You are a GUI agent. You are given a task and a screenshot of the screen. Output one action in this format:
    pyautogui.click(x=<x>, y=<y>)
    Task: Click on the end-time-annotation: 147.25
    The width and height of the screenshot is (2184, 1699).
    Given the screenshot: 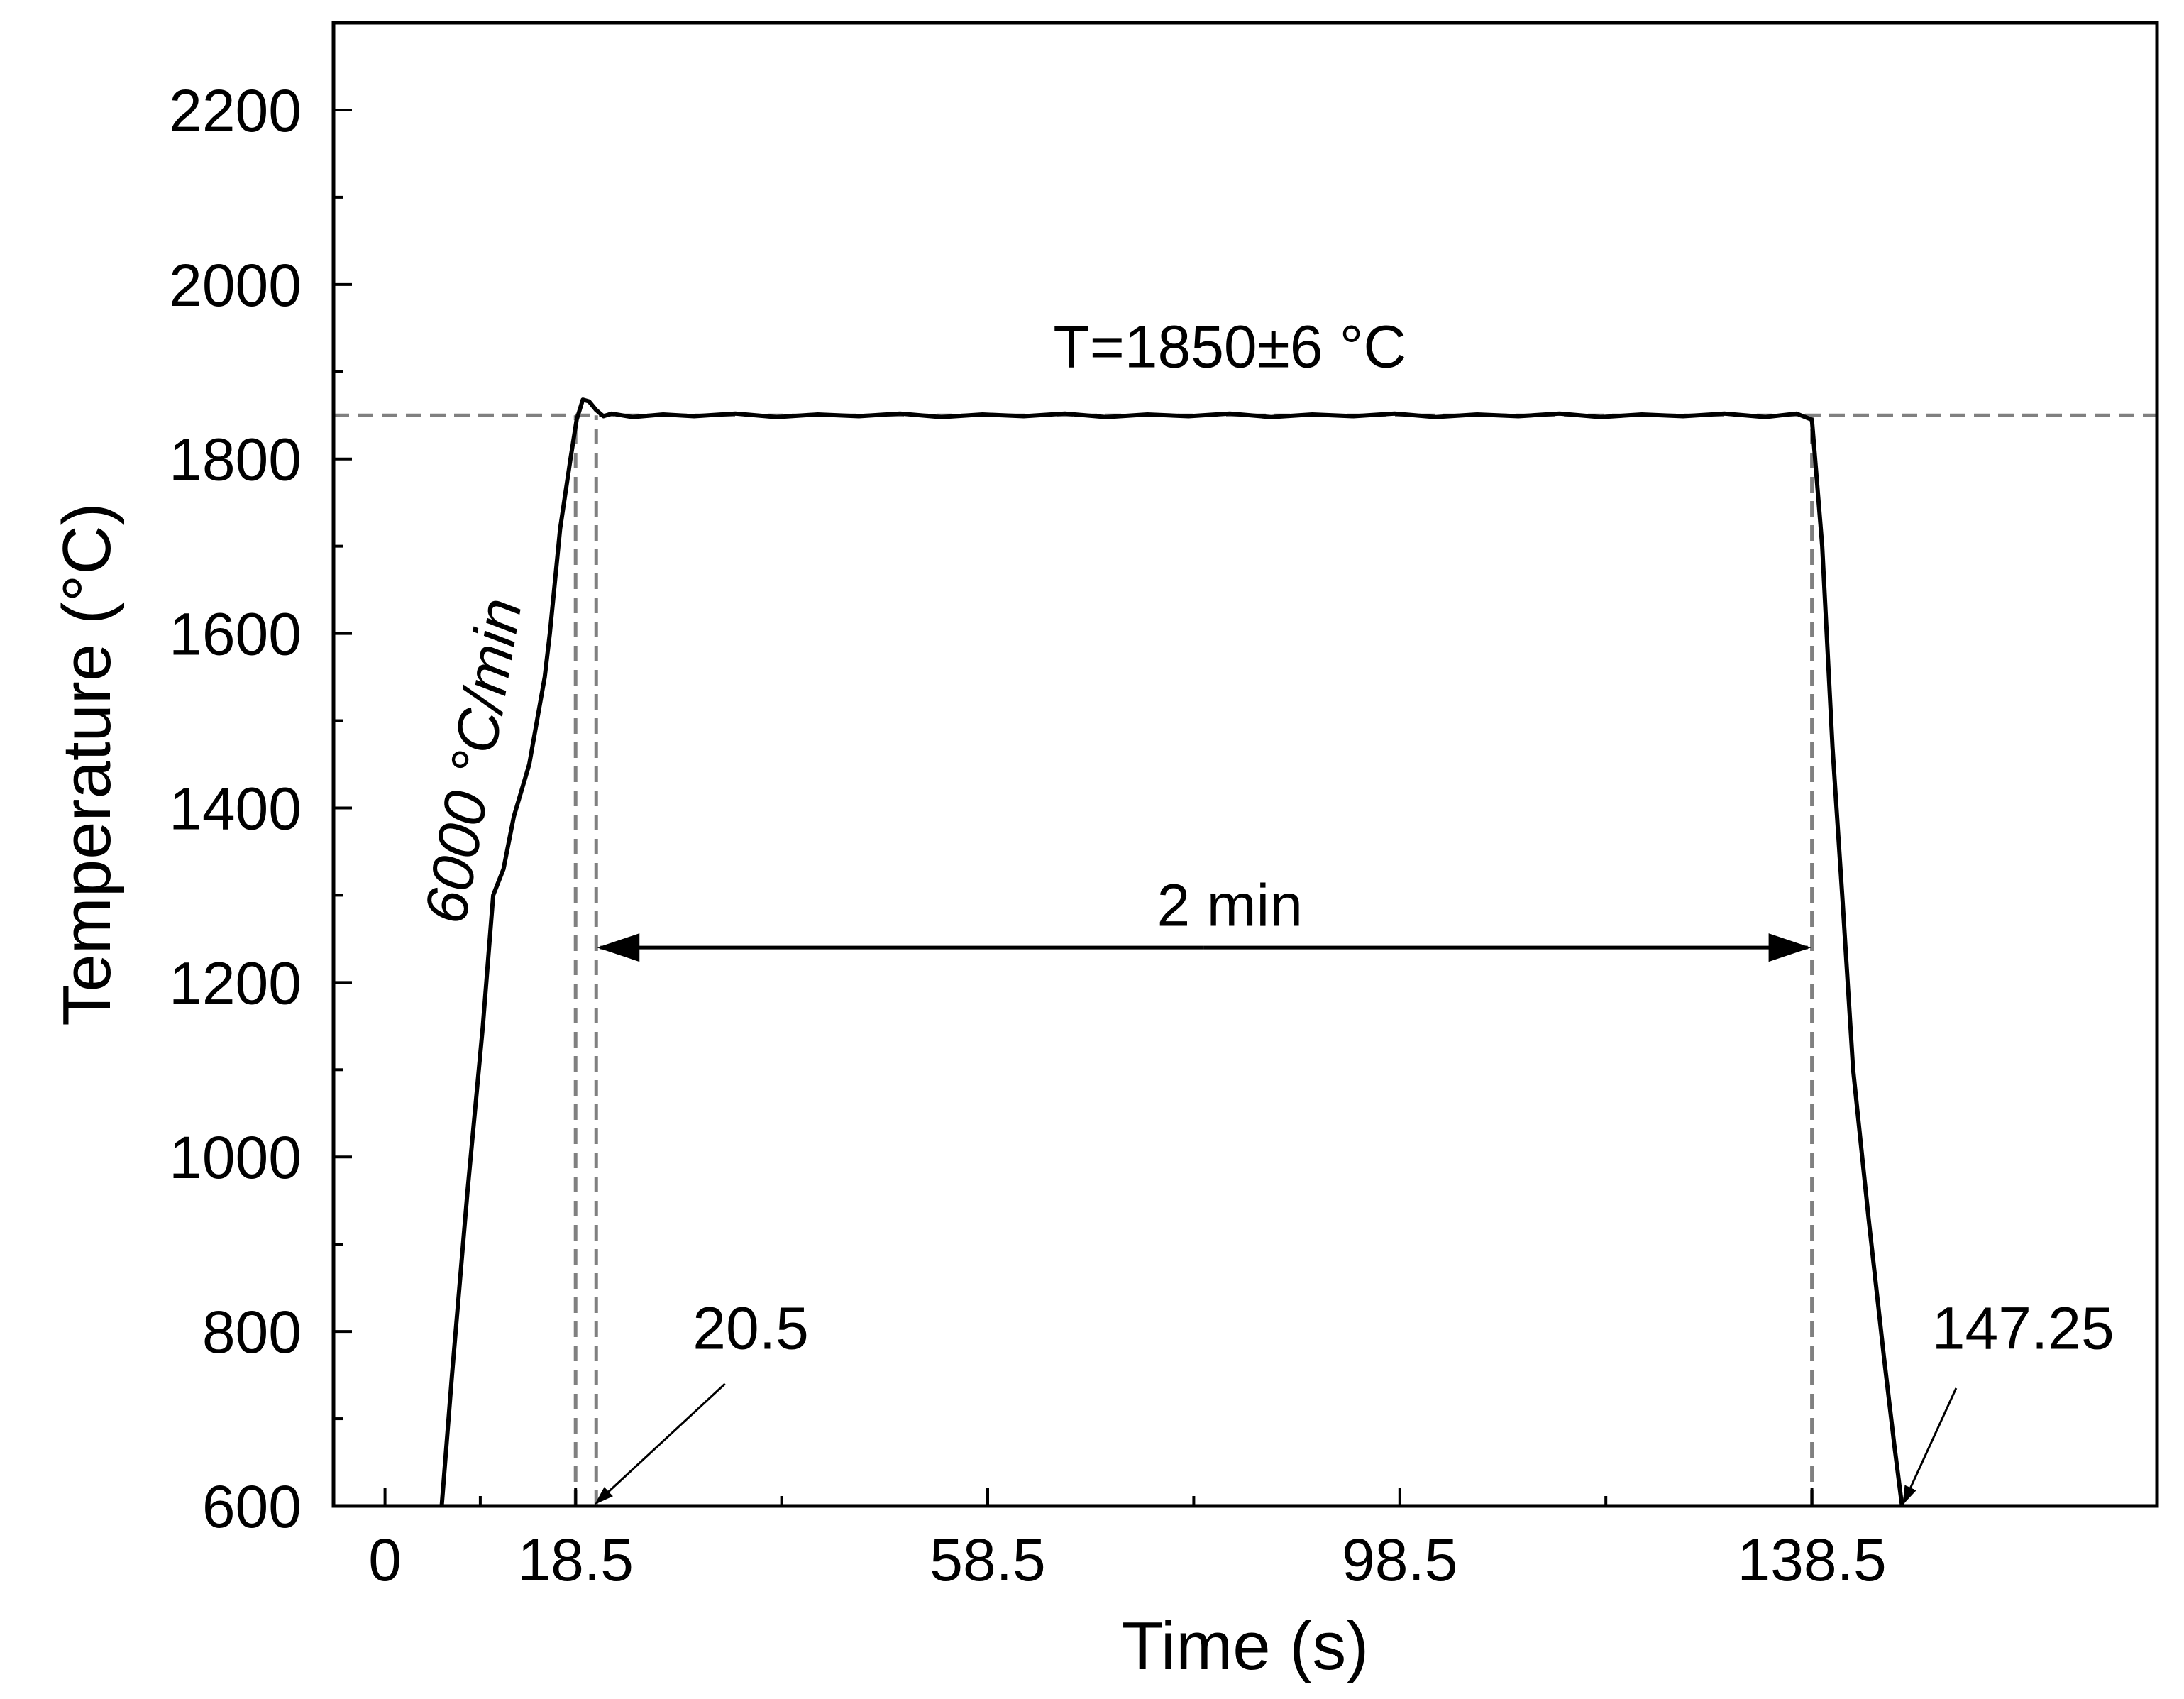 What is the action you would take?
    pyautogui.click(x=2023, y=1329)
    